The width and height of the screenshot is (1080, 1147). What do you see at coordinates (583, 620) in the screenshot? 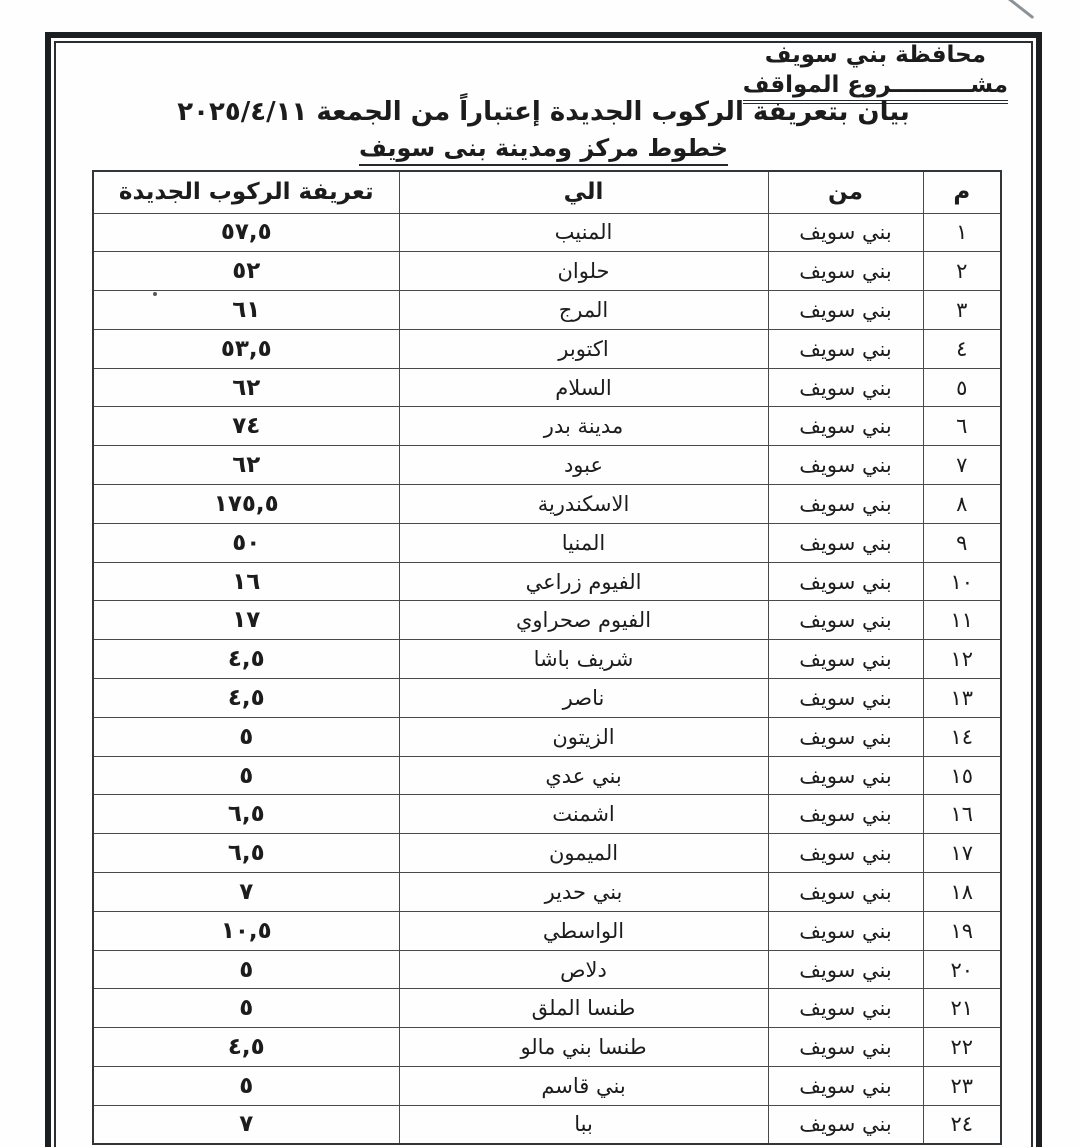
I see `destination-cell: الفيوم صحراوي` at bounding box center [583, 620].